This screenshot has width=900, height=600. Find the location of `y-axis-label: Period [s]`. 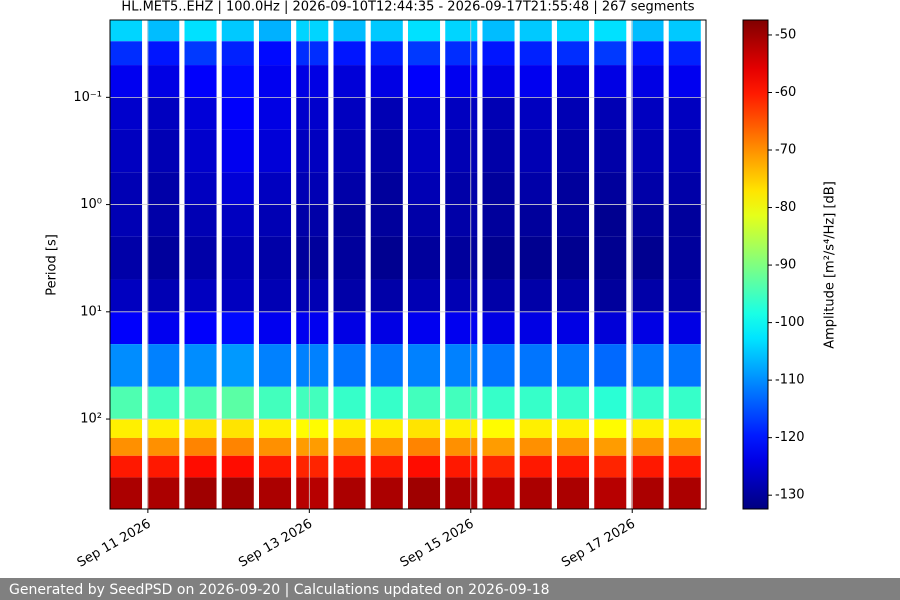

y-axis-label: Period [s] is located at coordinates (52, 265).